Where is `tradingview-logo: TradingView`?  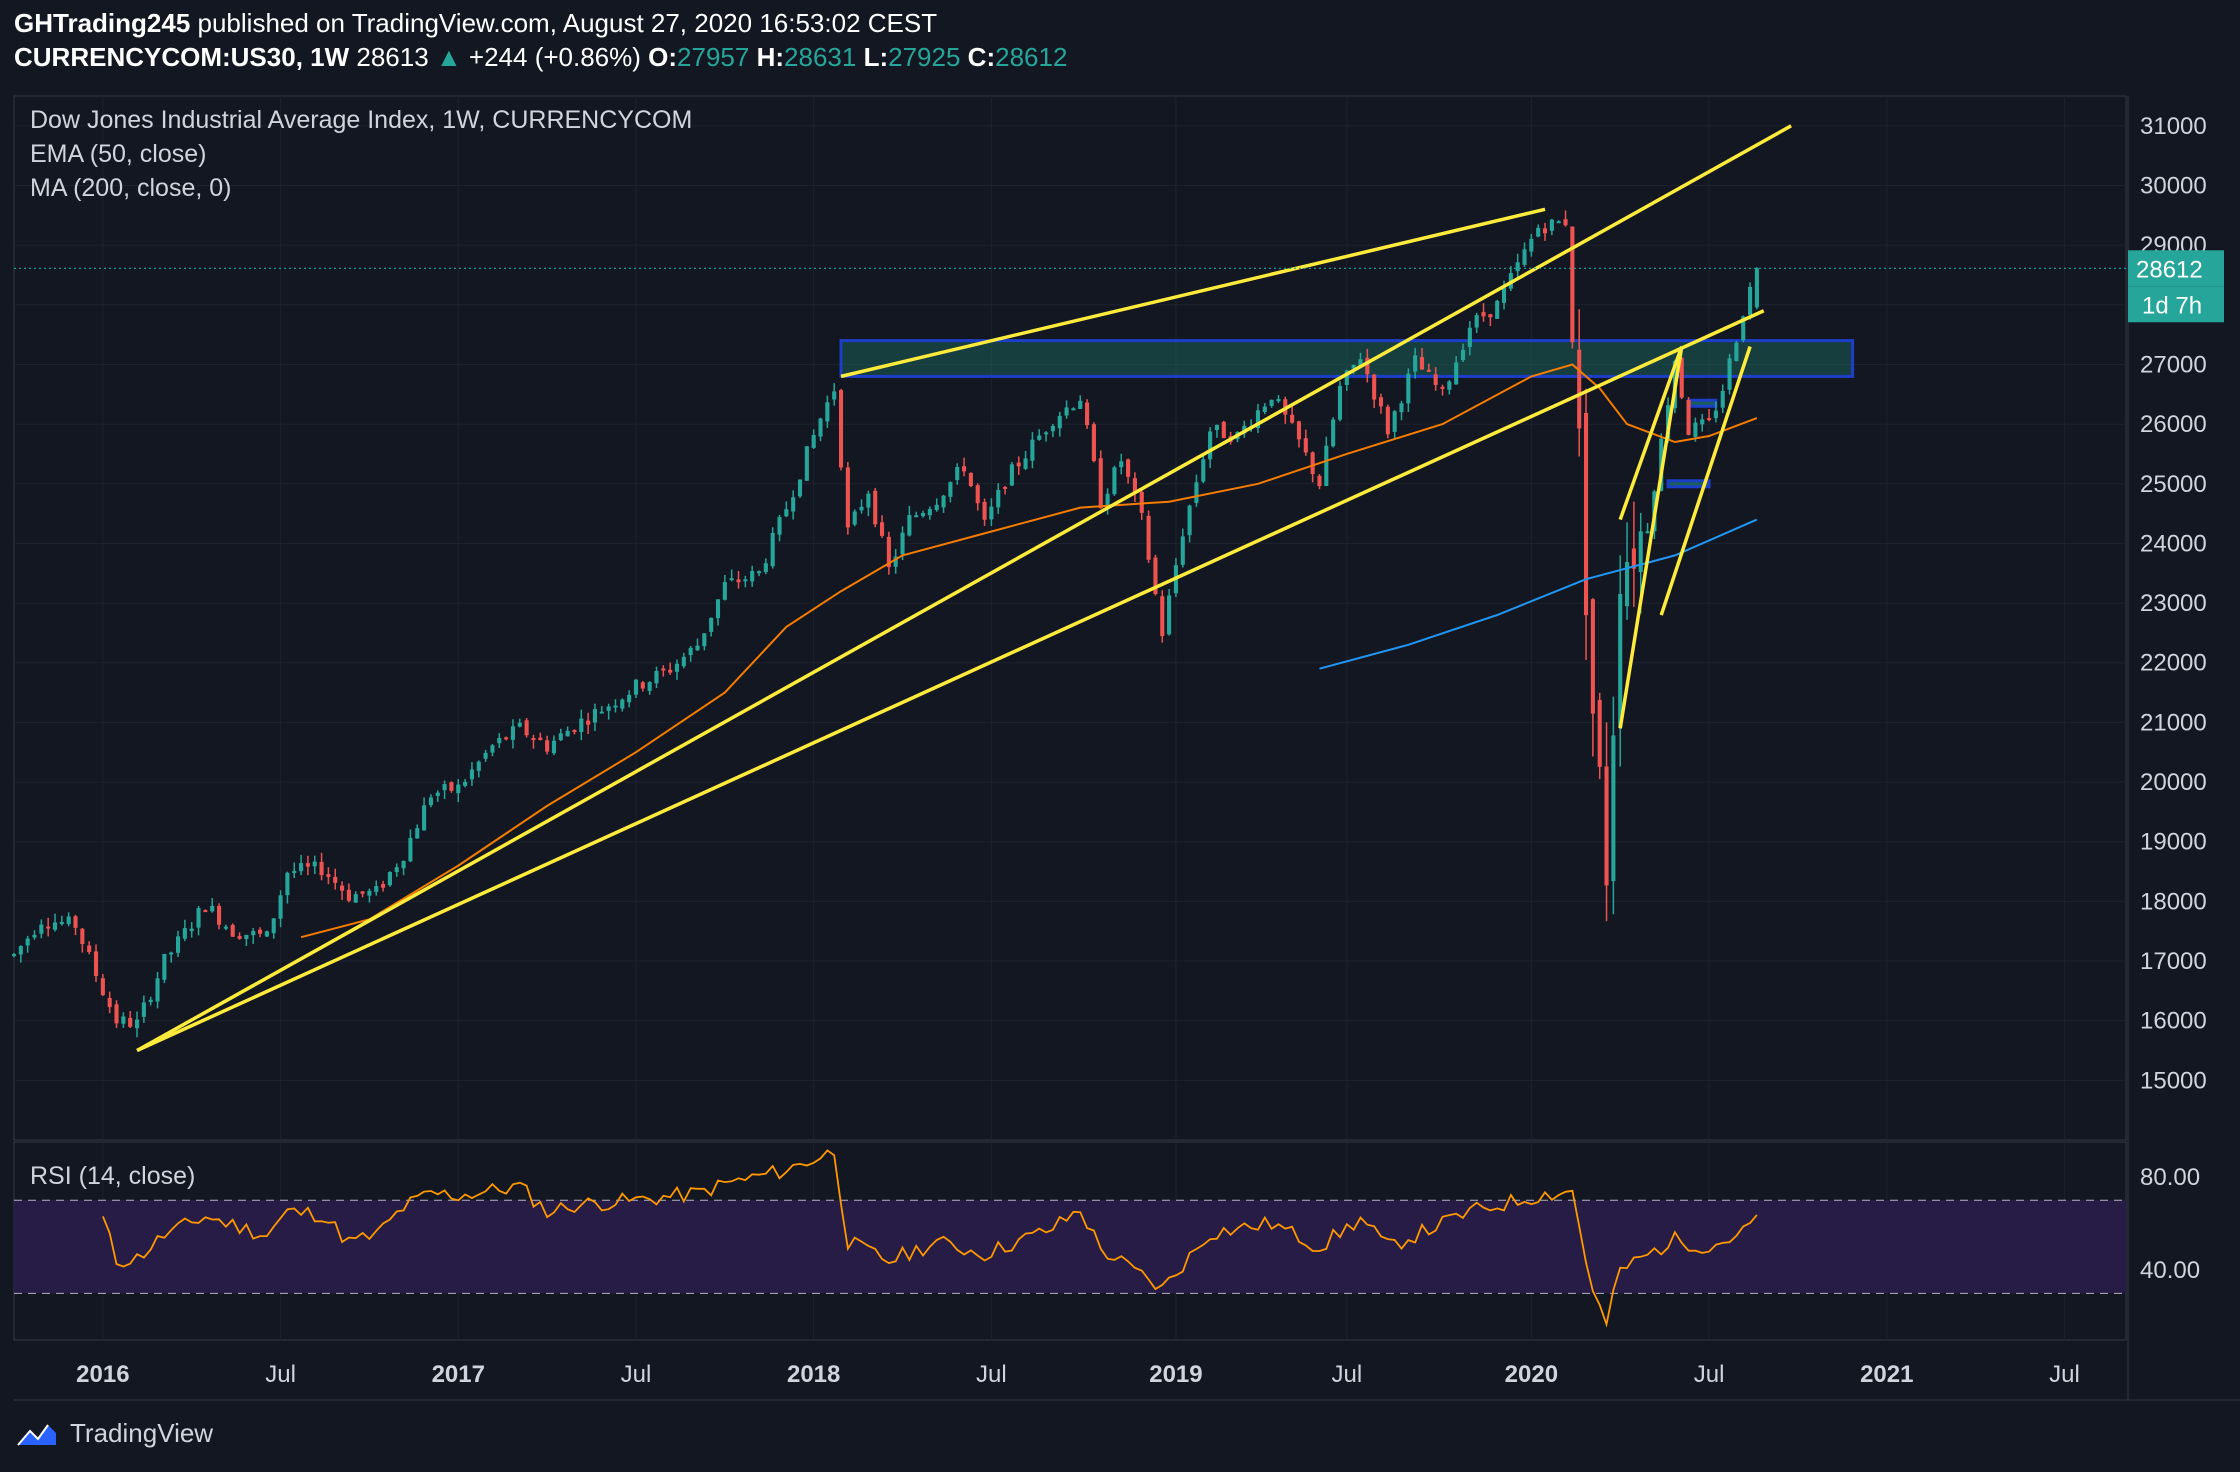 tradingview-logo: TradingView is located at coordinates (113, 1433).